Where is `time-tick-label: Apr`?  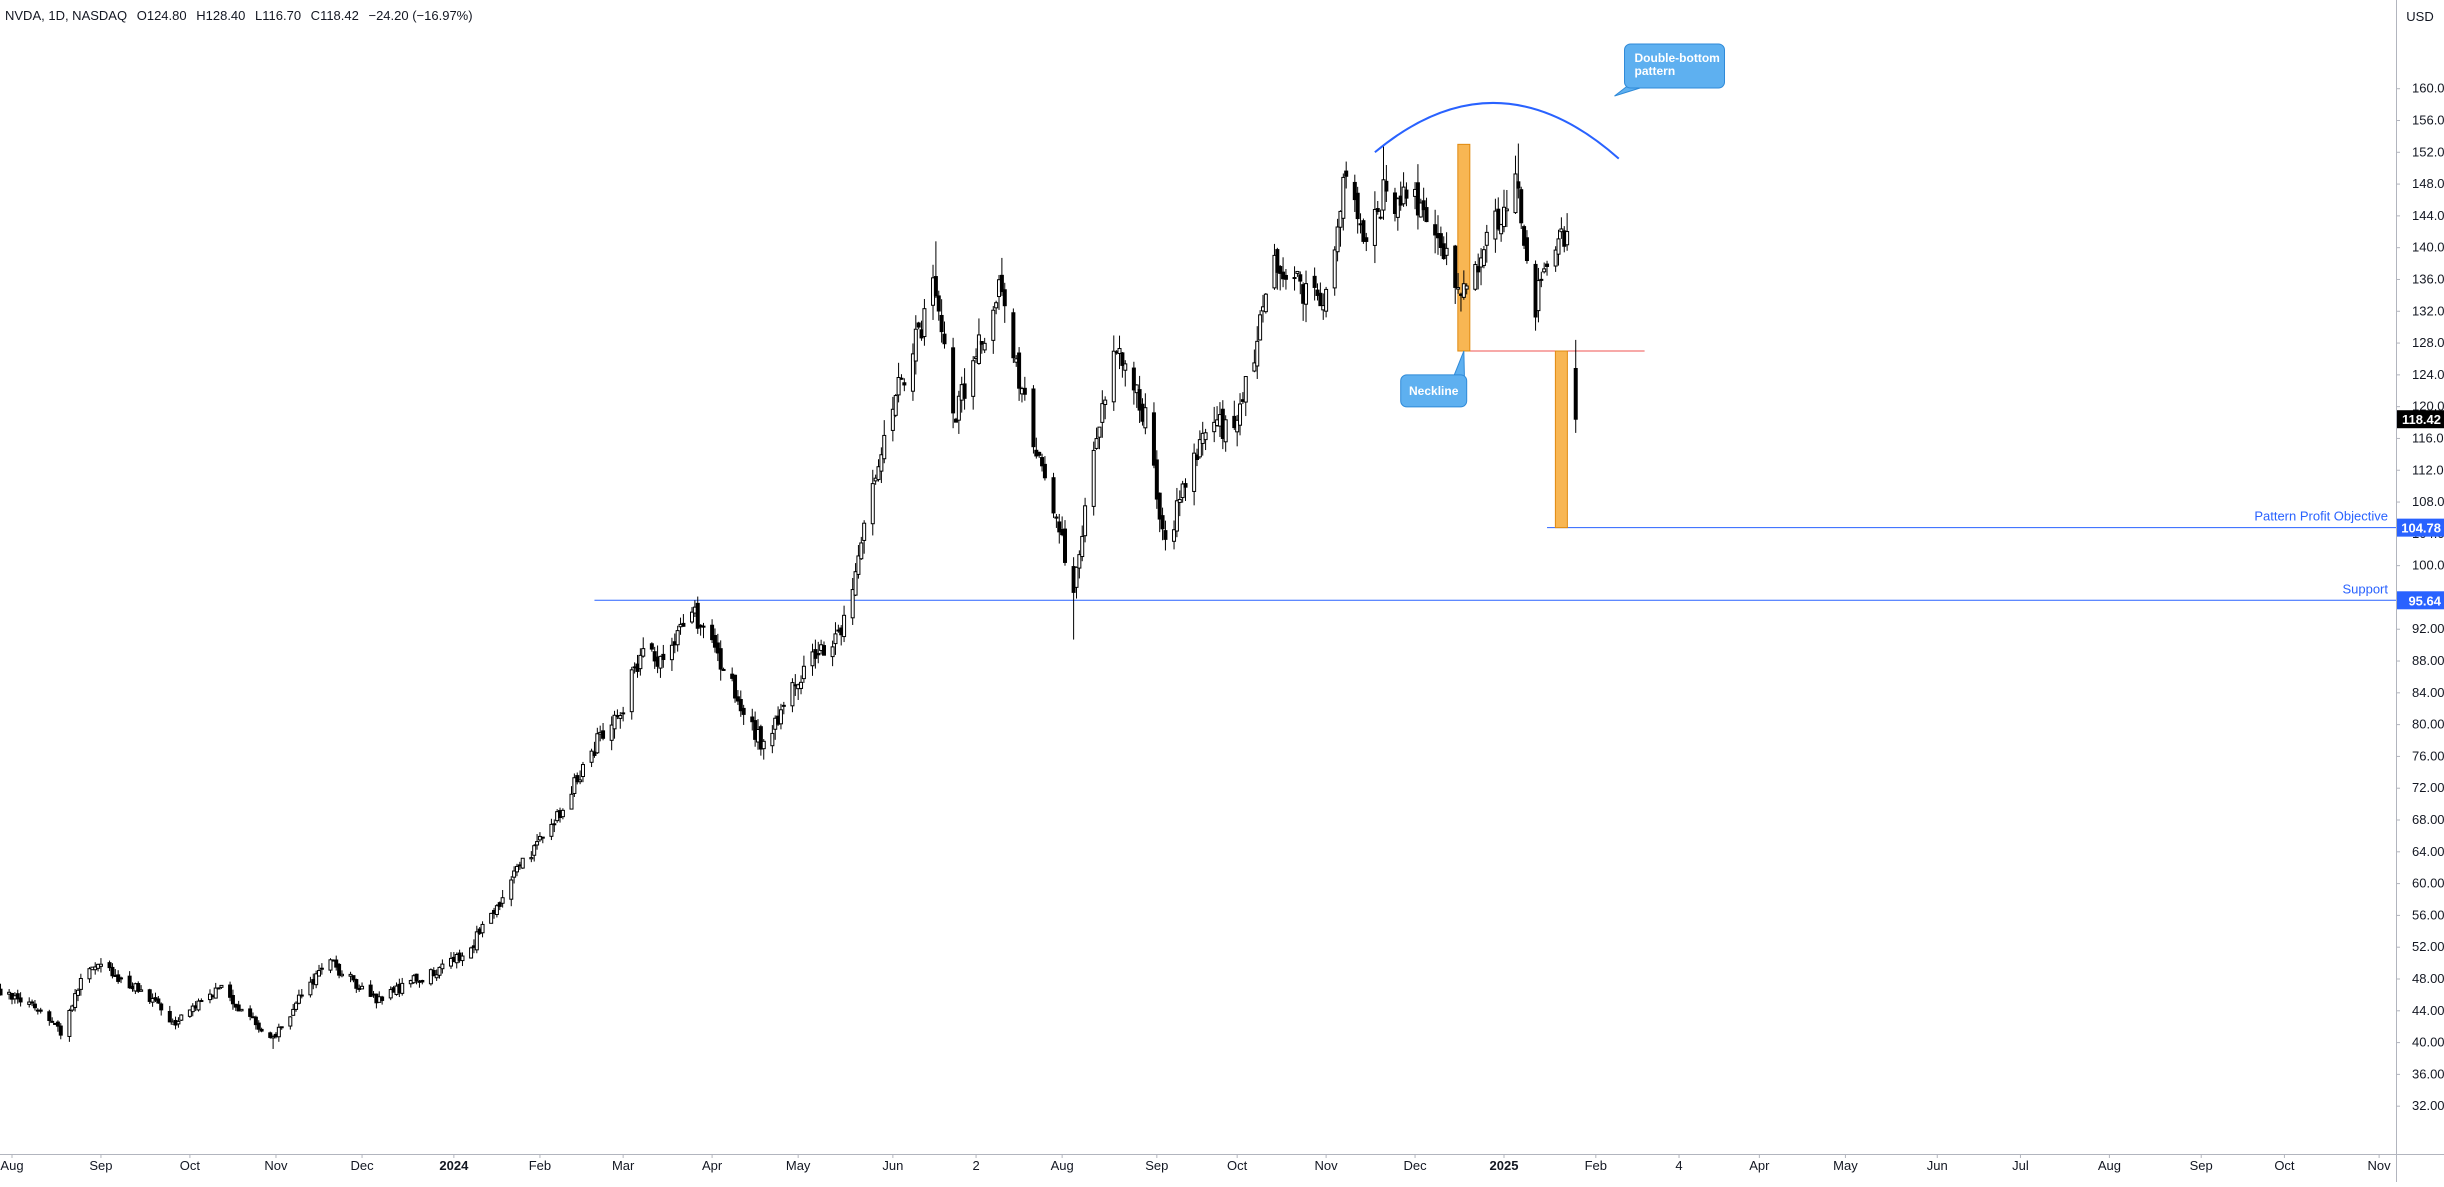
time-tick-label: Apr is located at coordinates (1759, 1165).